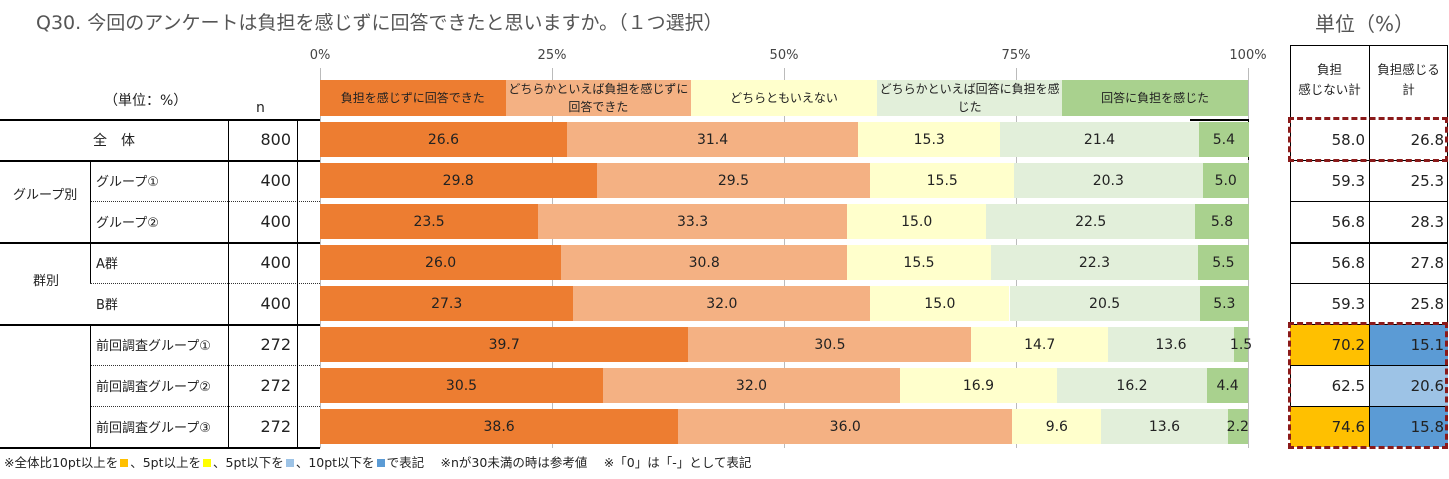  What do you see at coordinates (107, 264) in the screenshot?
I see `row-label: A群` at bounding box center [107, 264].